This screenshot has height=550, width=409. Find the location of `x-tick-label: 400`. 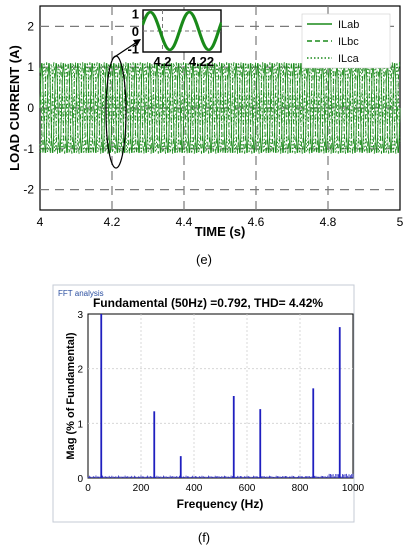

x-tick-label: 400 is located at coordinates (194, 488).